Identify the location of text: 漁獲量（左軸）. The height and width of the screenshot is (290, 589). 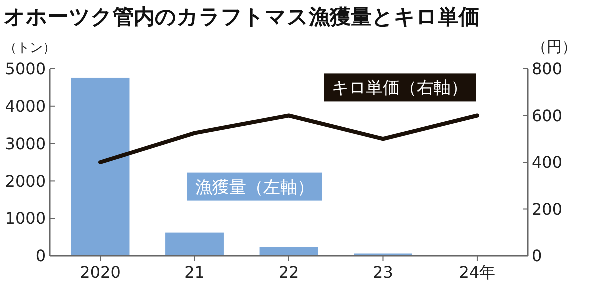
(254, 188).